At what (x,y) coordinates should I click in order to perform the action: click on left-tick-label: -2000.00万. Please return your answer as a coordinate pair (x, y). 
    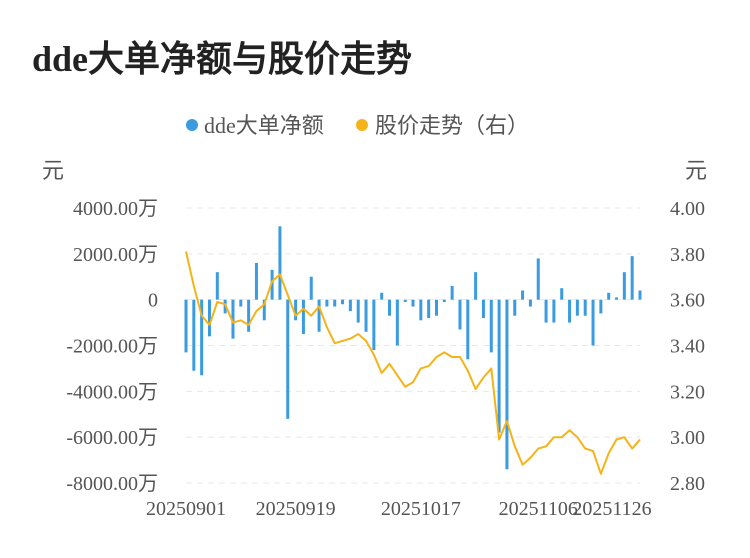
    Looking at the image, I should click on (112, 347).